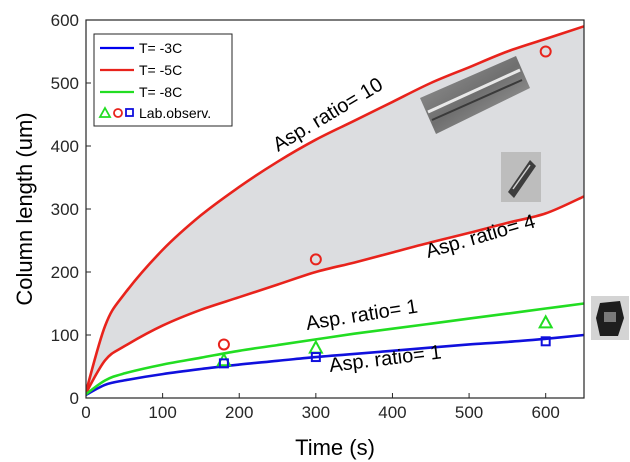 The width and height of the screenshot is (630, 462). Describe the element at coordinates (160, 48) in the screenshot. I see `legend-label-t3: T= -3C` at that location.